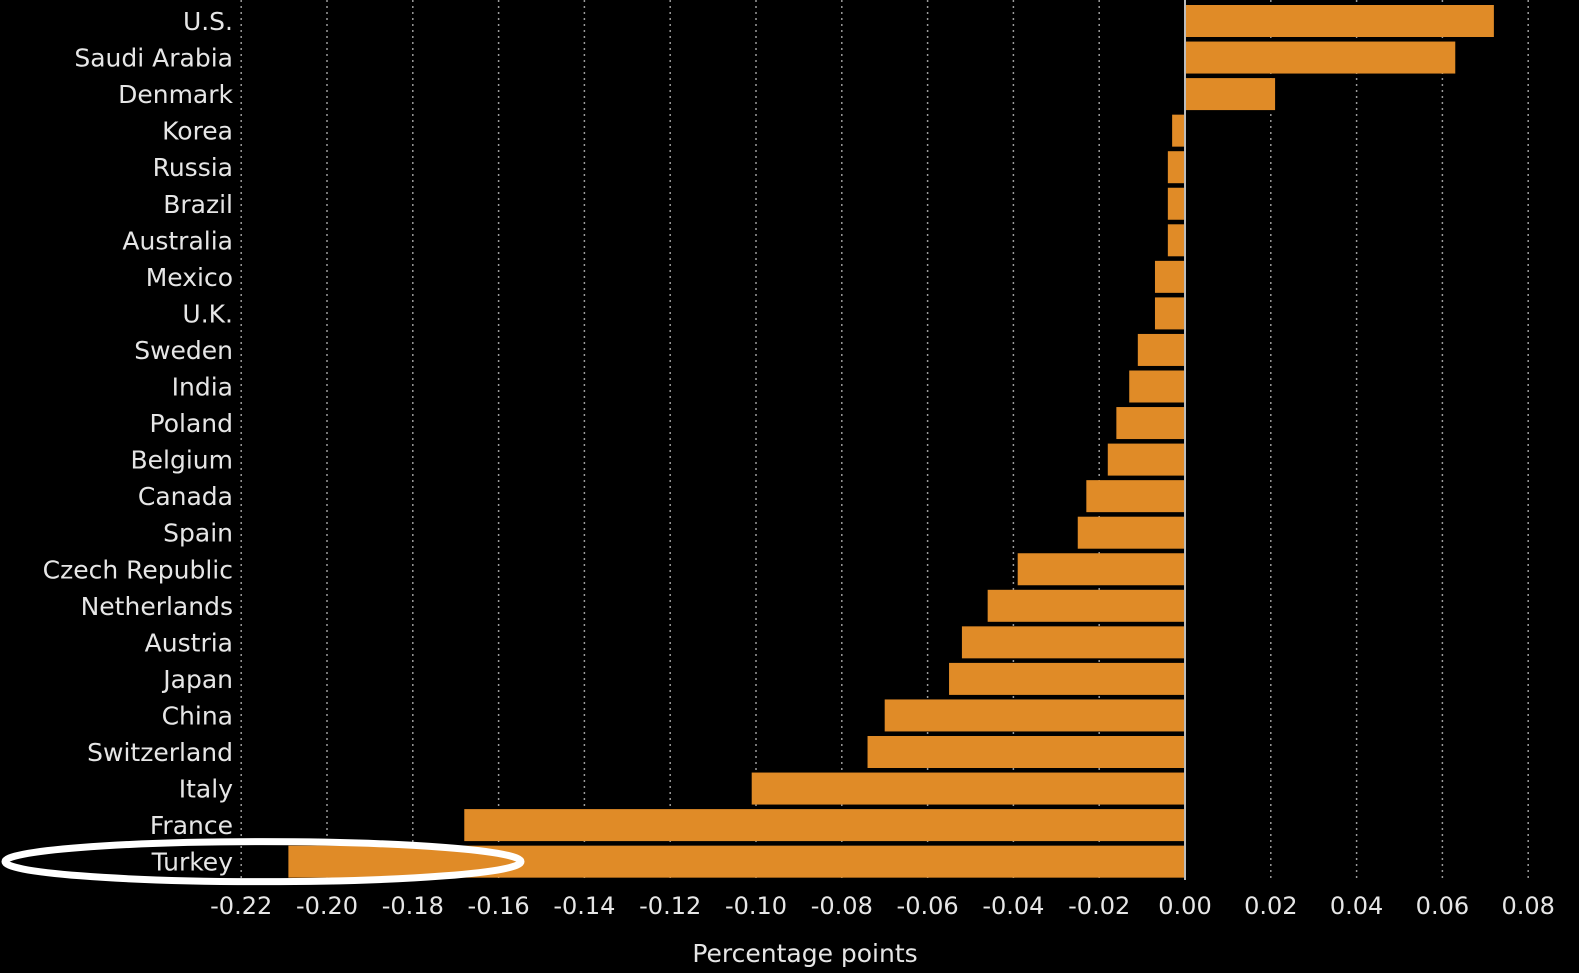  Describe the element at coordinates (1442, 906) in the screenshot. I see `x-tick-label: 0.06` at that location.